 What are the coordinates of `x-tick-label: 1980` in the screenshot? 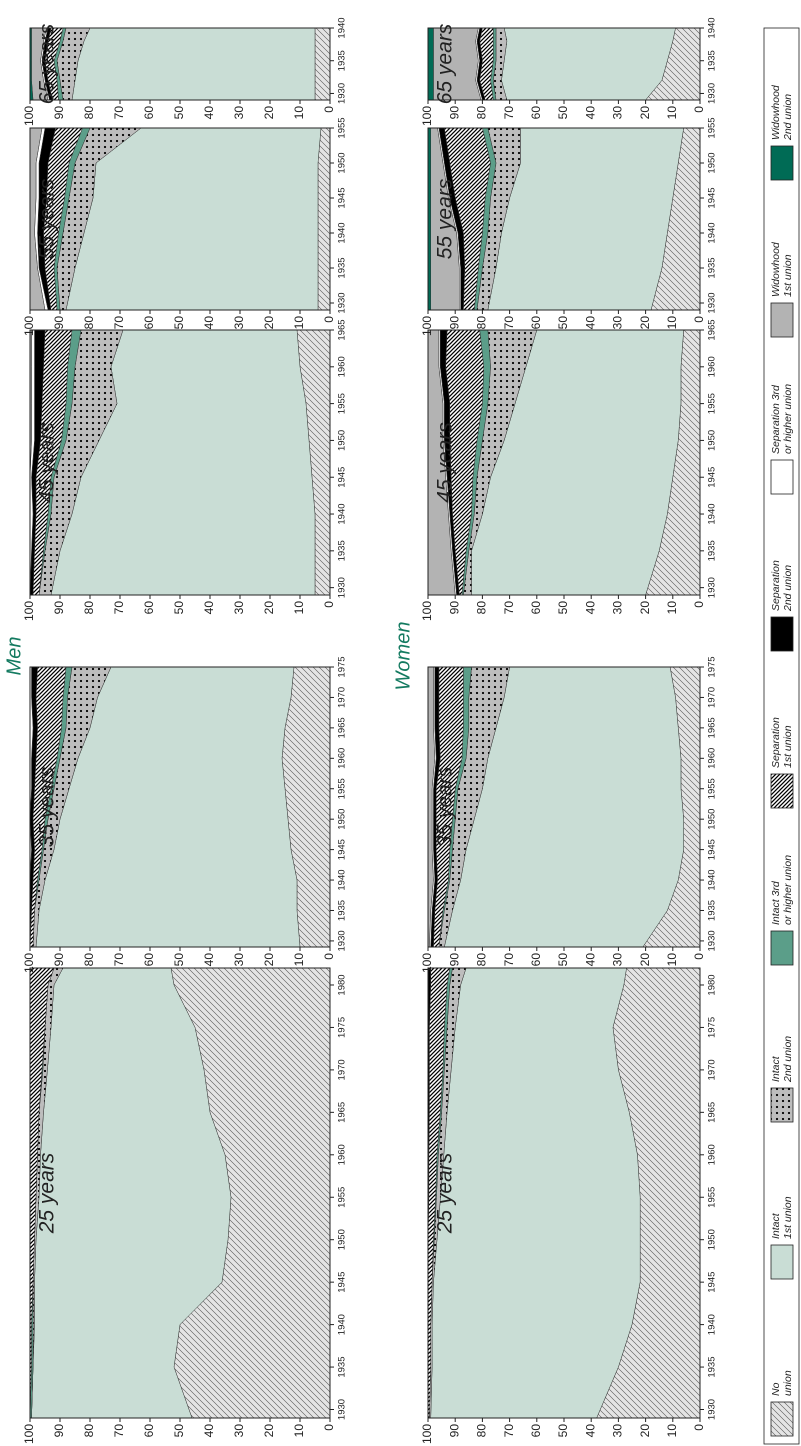 It's located at (342, 984).